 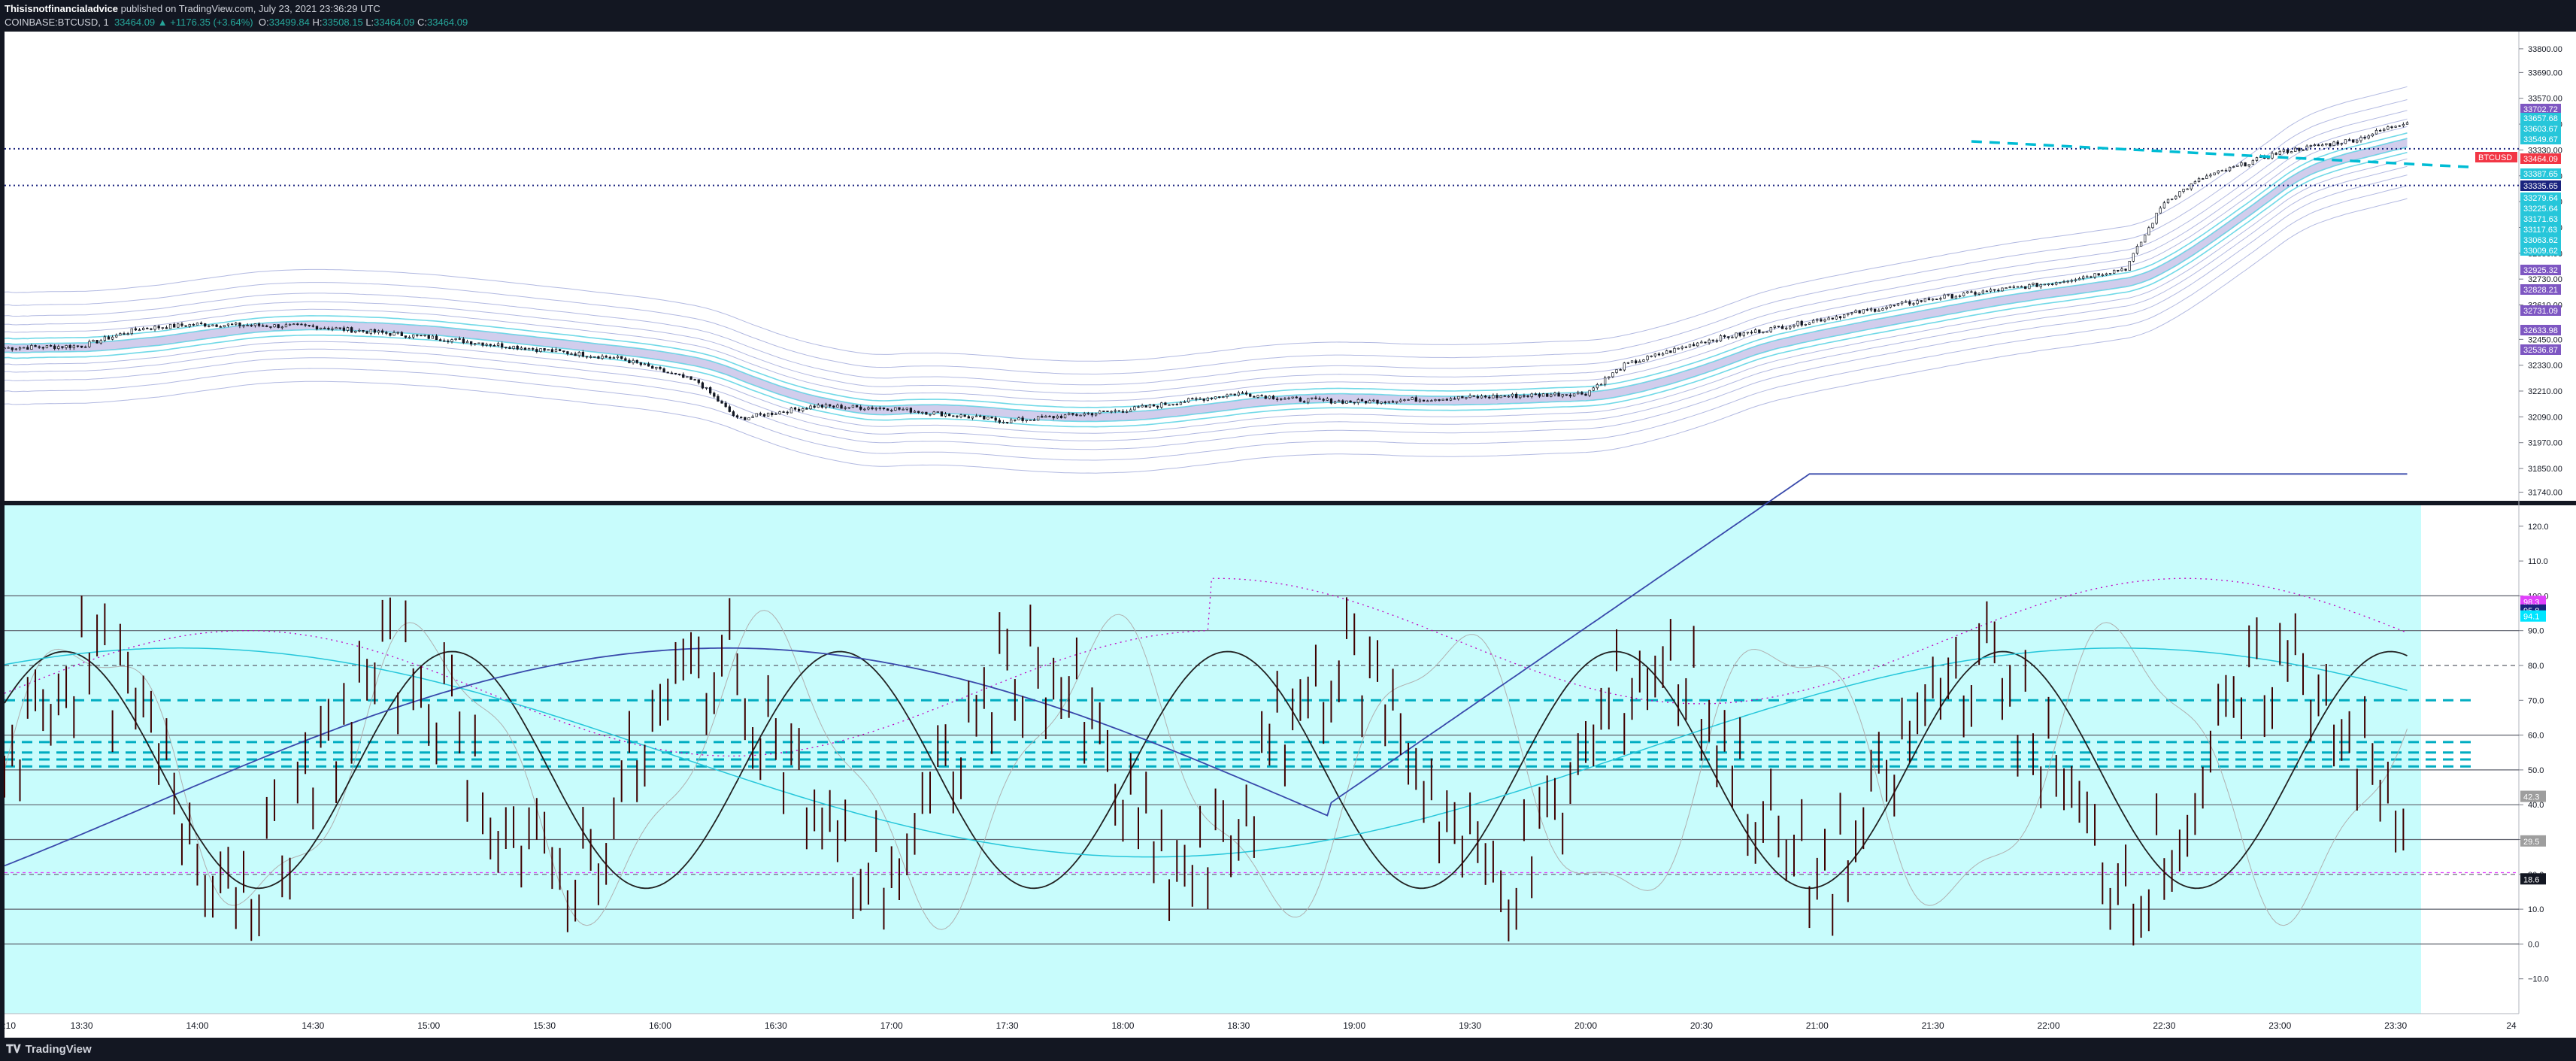 What do you see at coordinates (1290, 1026) in the screenshot?
I see `time-axis-bg` at bounding box center [1290, 1026].